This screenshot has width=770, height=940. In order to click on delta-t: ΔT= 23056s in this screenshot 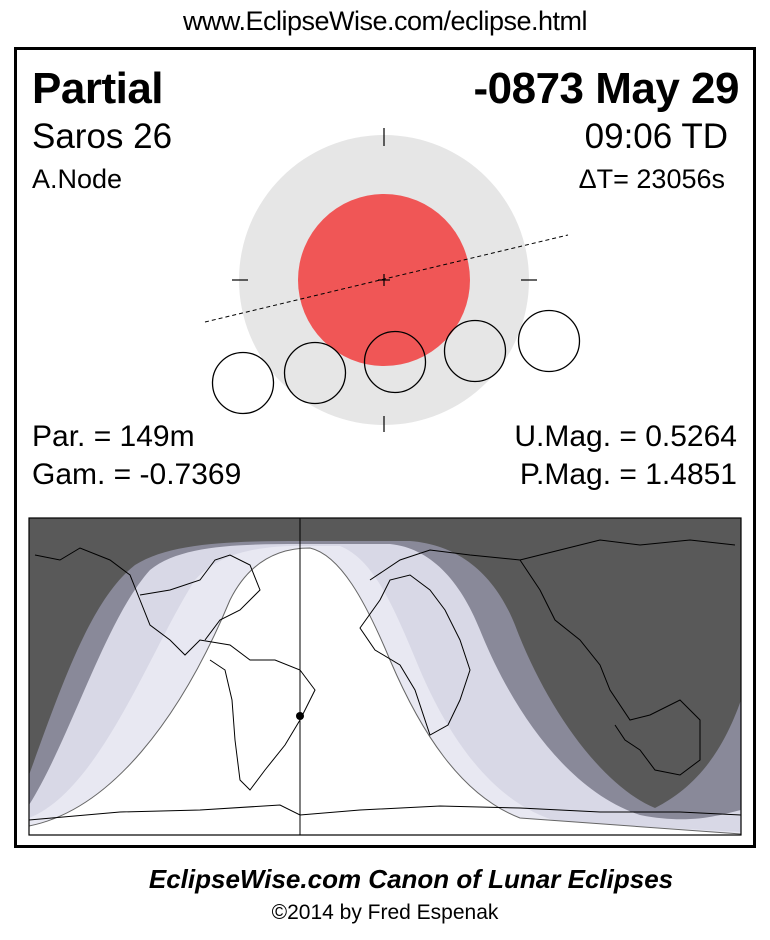, I will do `click(651, 179)`.